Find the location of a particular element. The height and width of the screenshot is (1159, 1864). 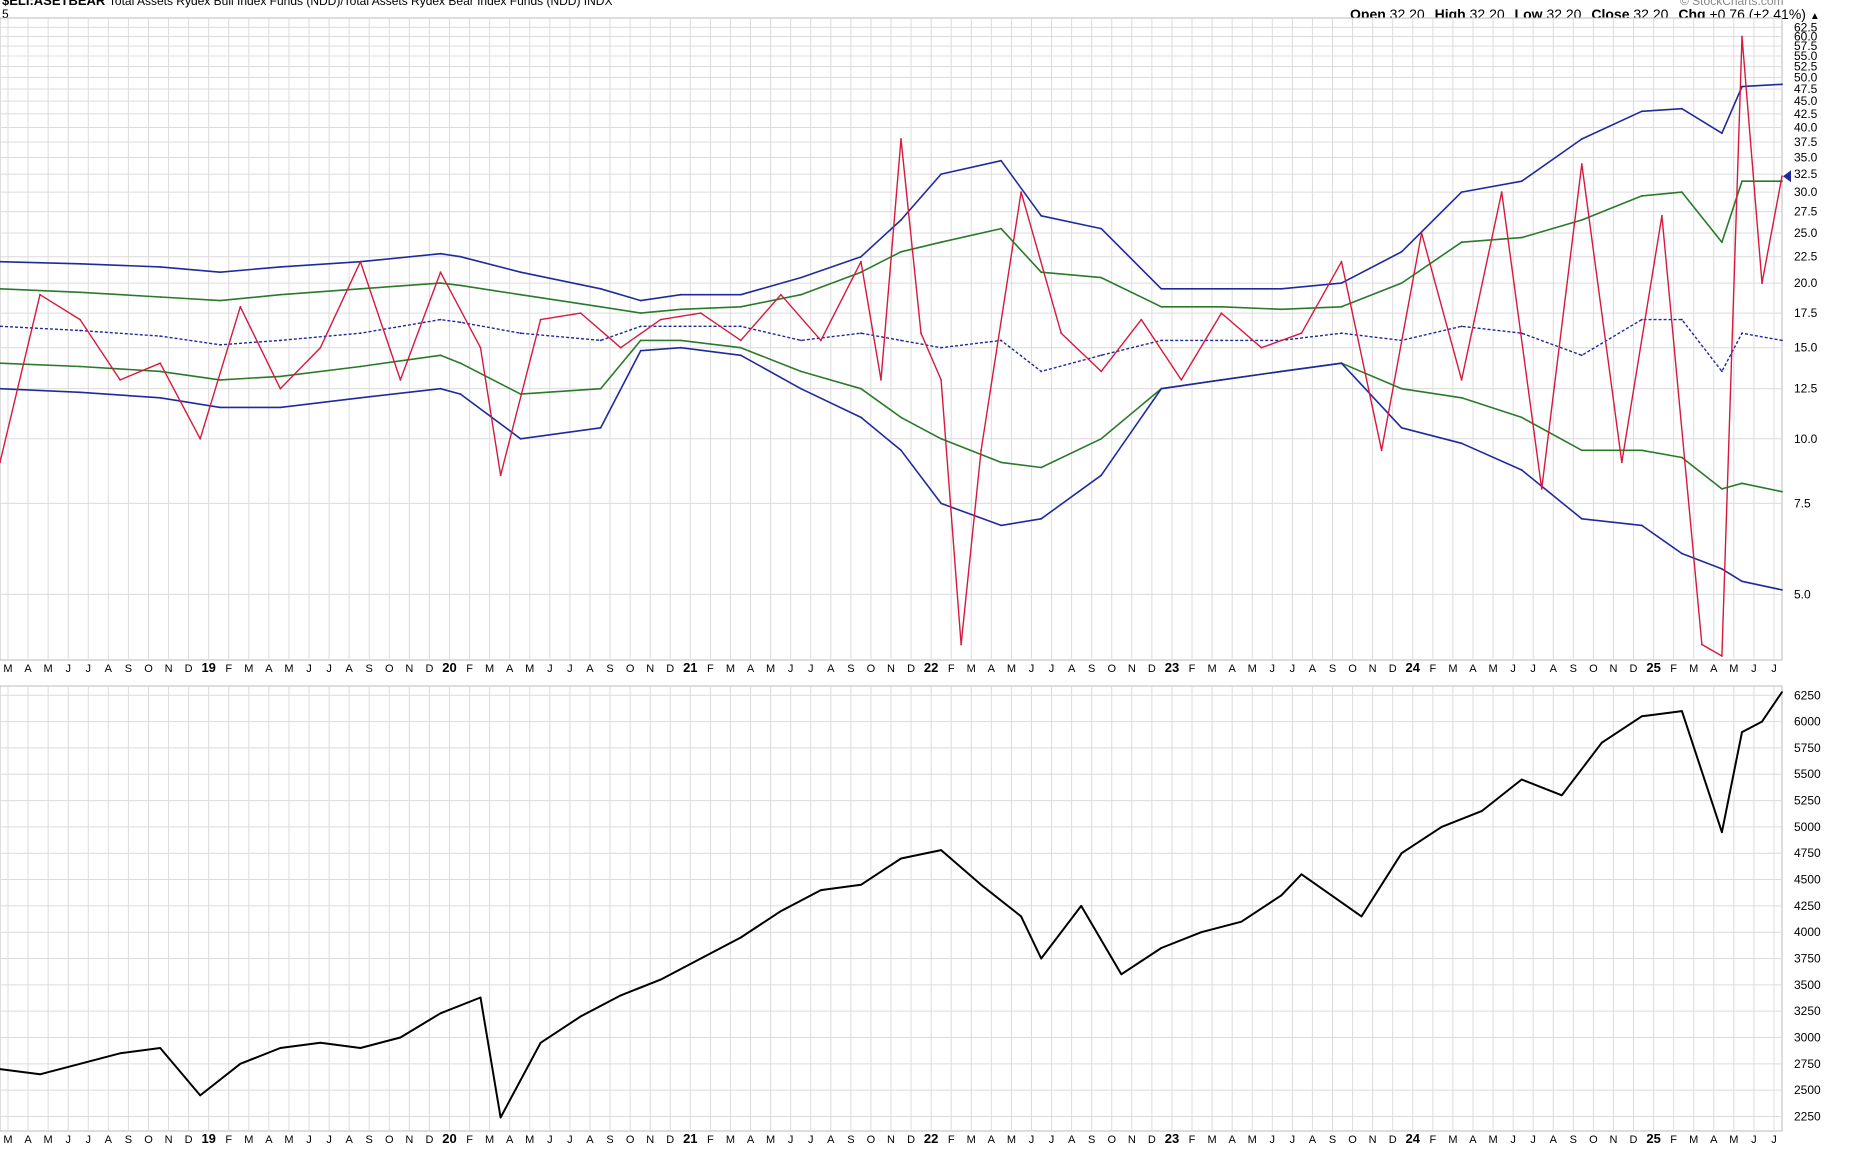

y-tick-label: 25.0 is located at coordinates (1806, 233).